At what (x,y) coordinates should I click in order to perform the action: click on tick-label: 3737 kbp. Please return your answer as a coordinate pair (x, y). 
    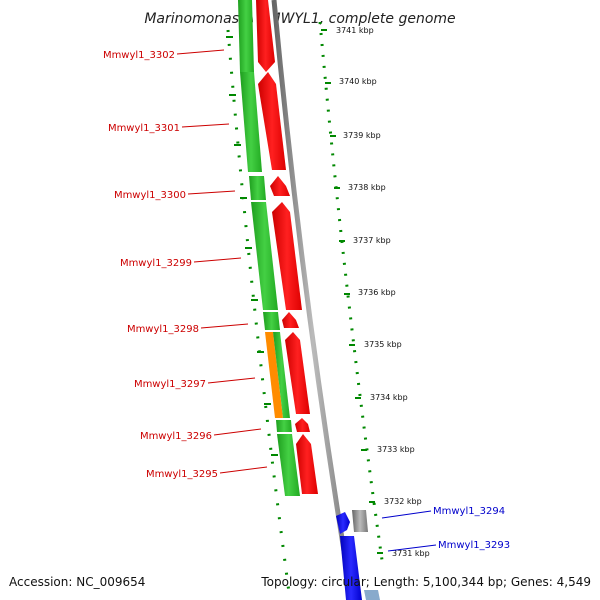
    Looking at the image, I should click on (372, 240).